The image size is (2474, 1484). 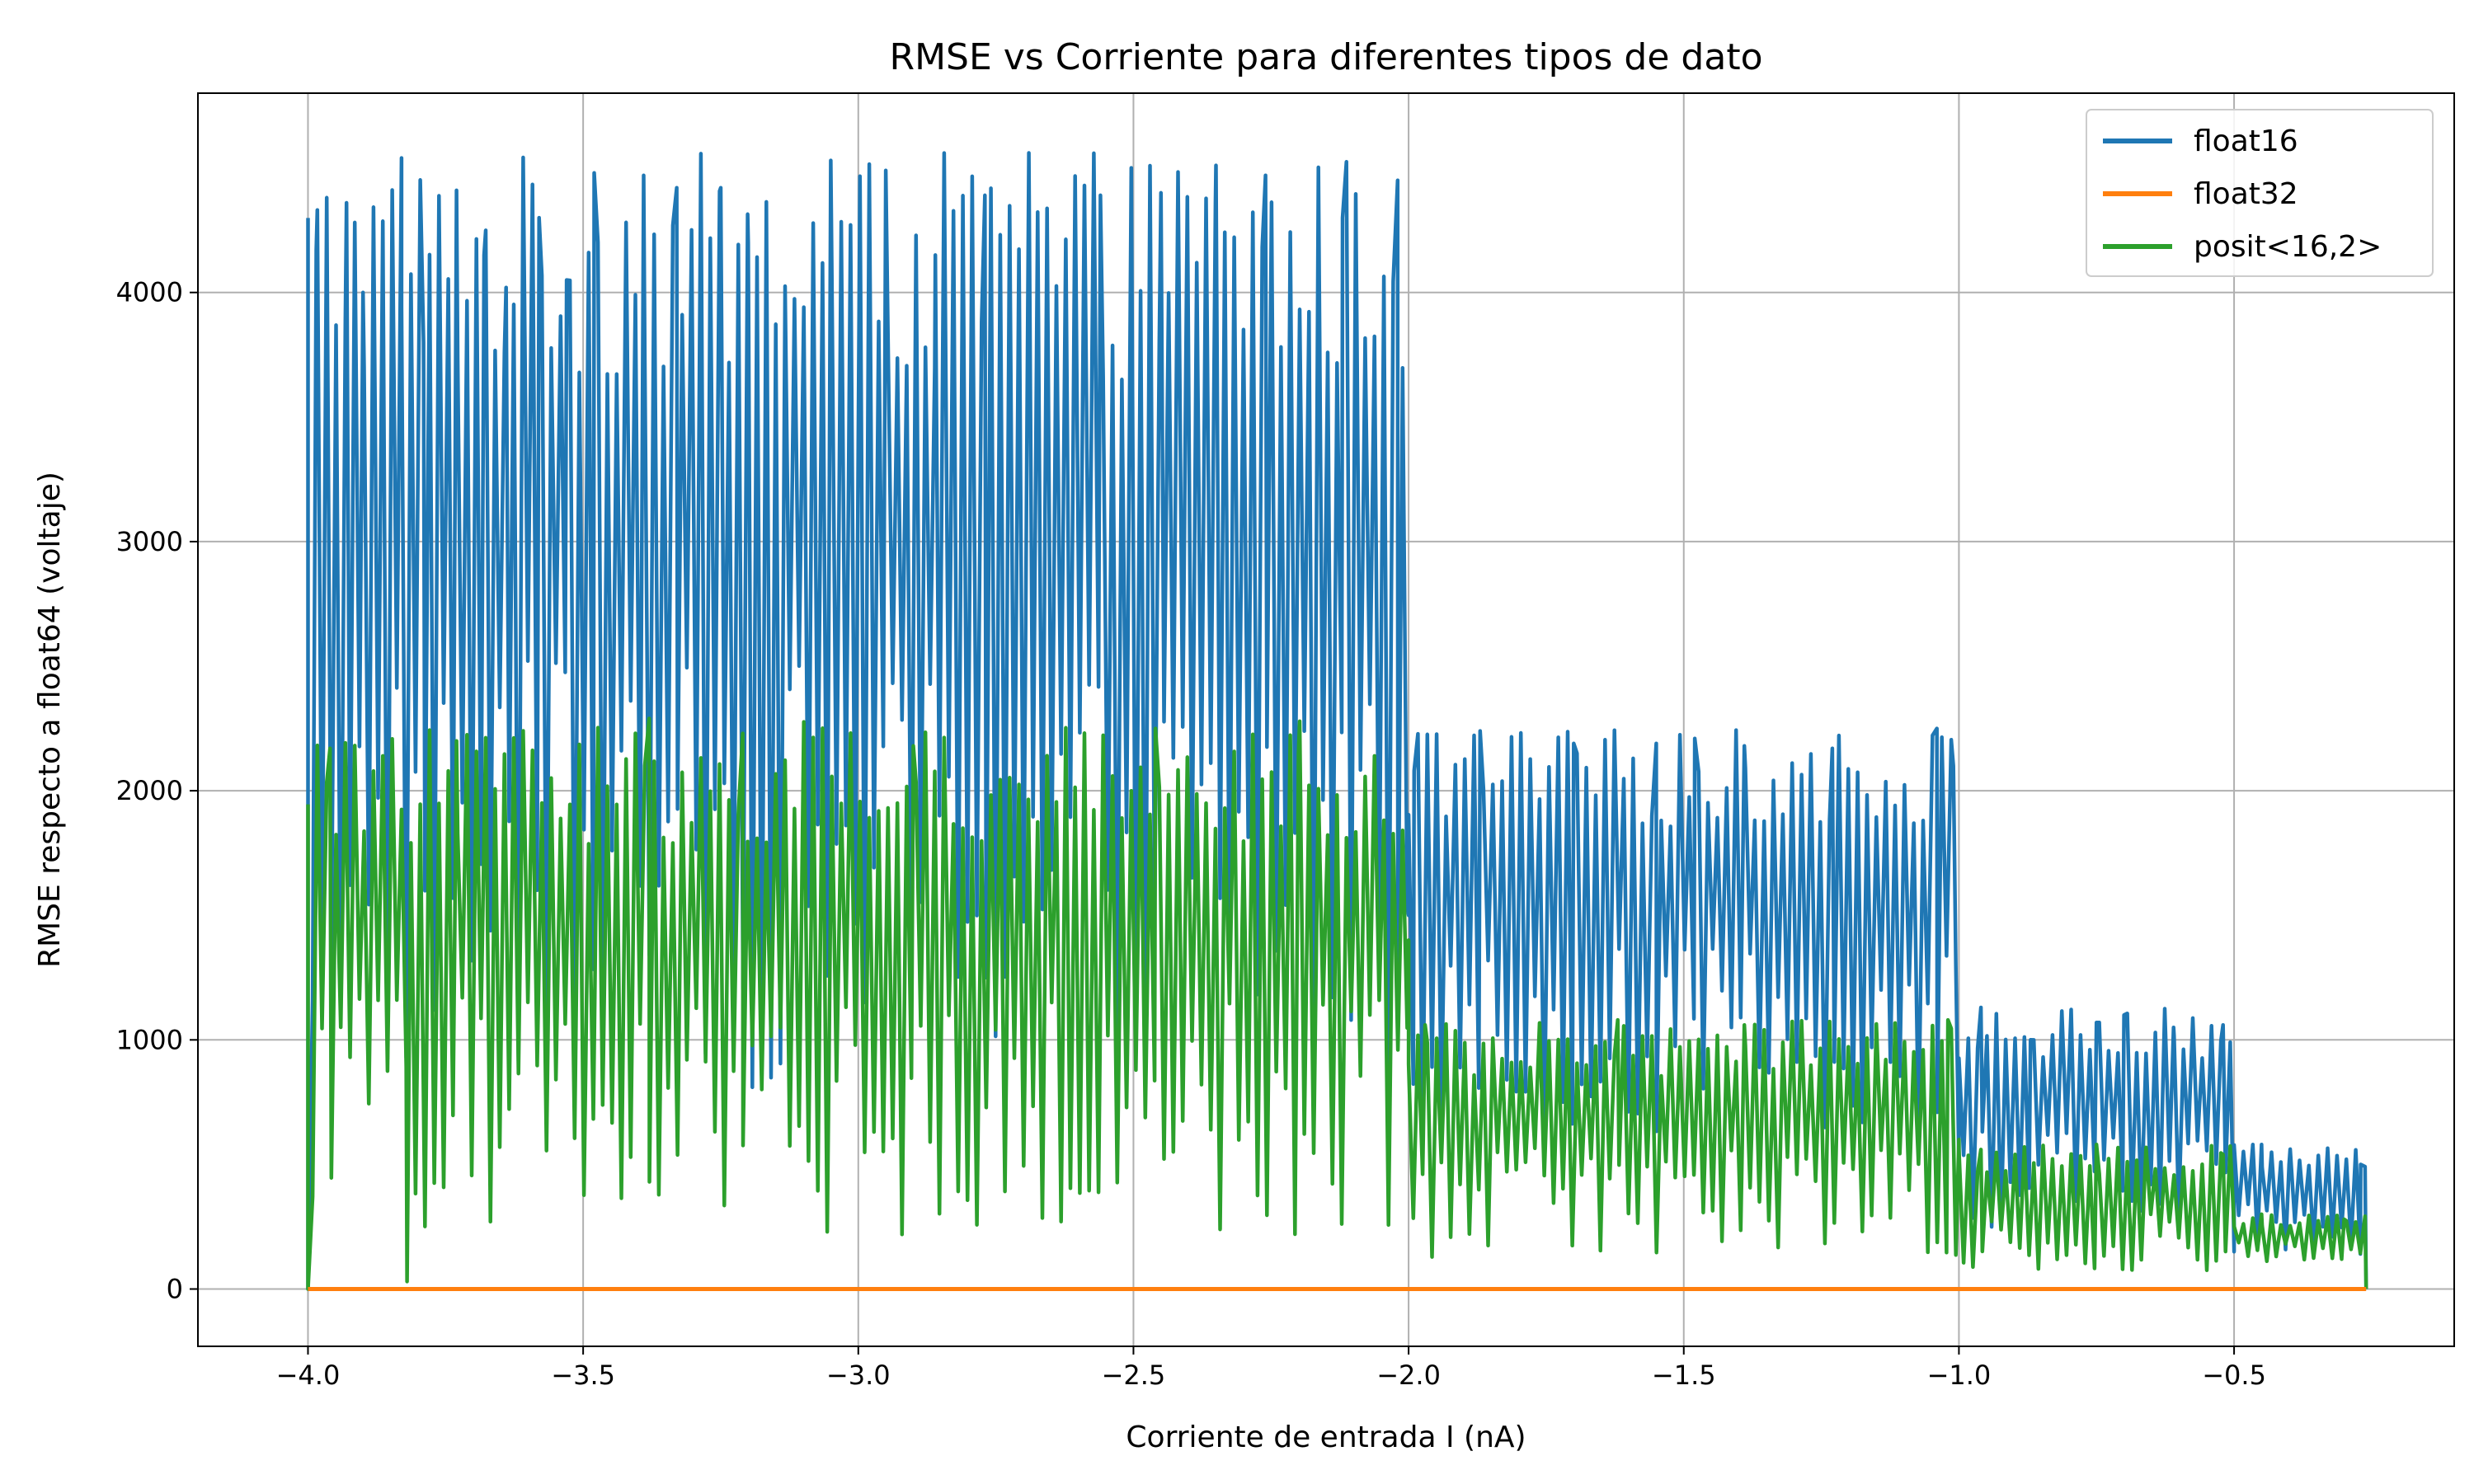 I want to click on y-axis-ticks: 0 1000 2000 3000 4000, so click(x=157, y=790).